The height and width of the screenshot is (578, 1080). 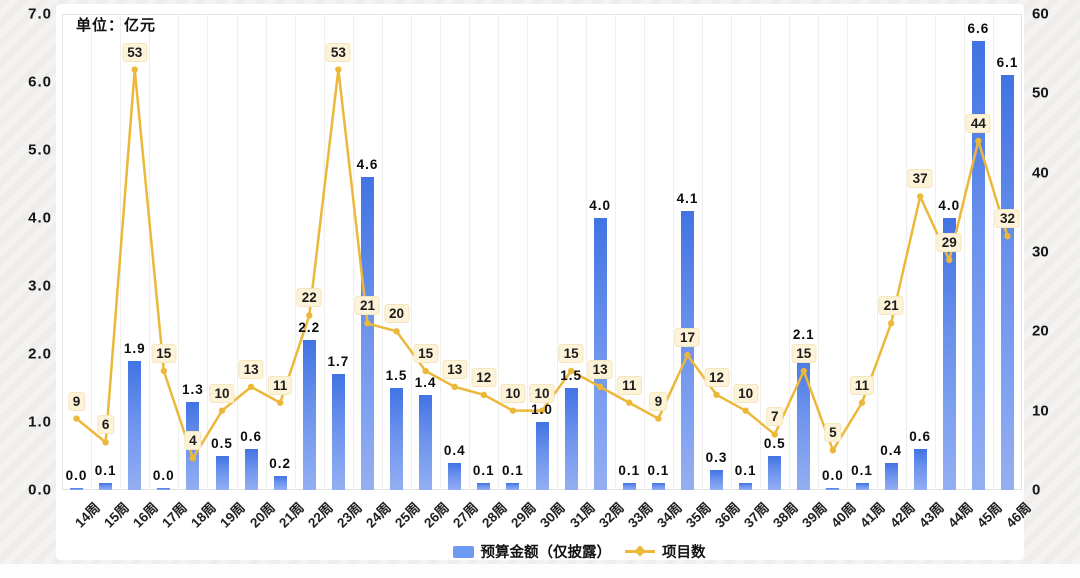 What do you see at coordinates (833, 433) in the screenshot?
I see `point-label-40周: 5` at bounding box center [833, 433].